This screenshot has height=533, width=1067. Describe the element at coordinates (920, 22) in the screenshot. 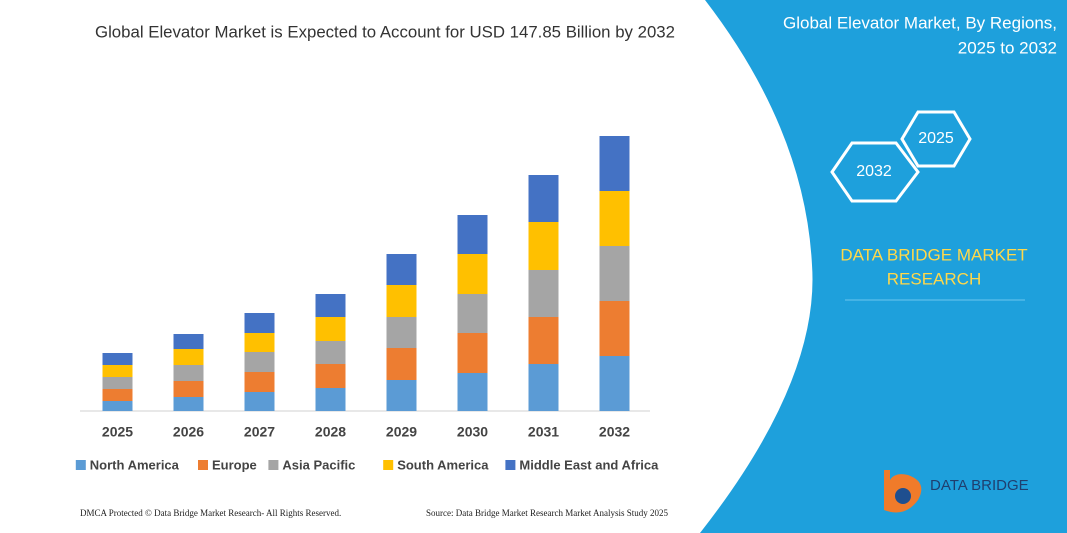

I see `panel-title: Global Elevator Market, By Regions,` at that location.